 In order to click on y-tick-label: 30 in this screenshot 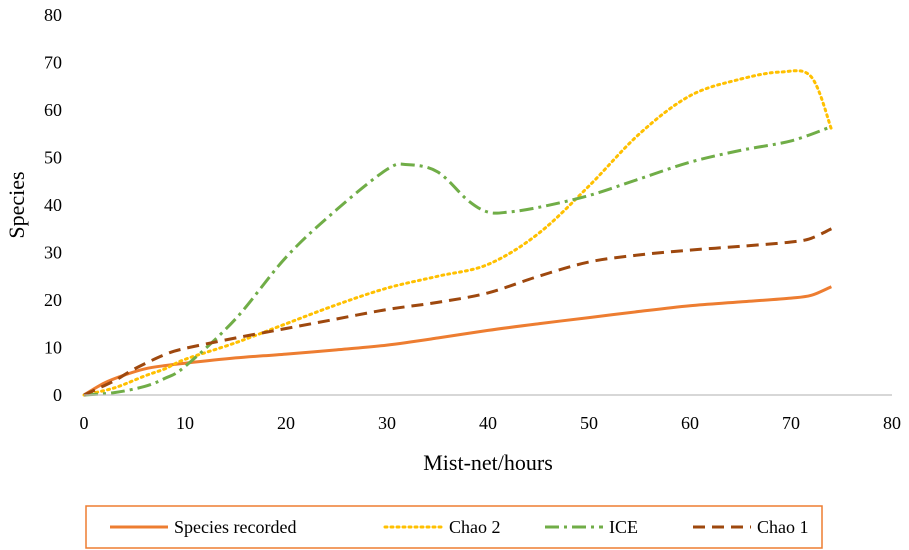, I will do `click(53, 253)`.